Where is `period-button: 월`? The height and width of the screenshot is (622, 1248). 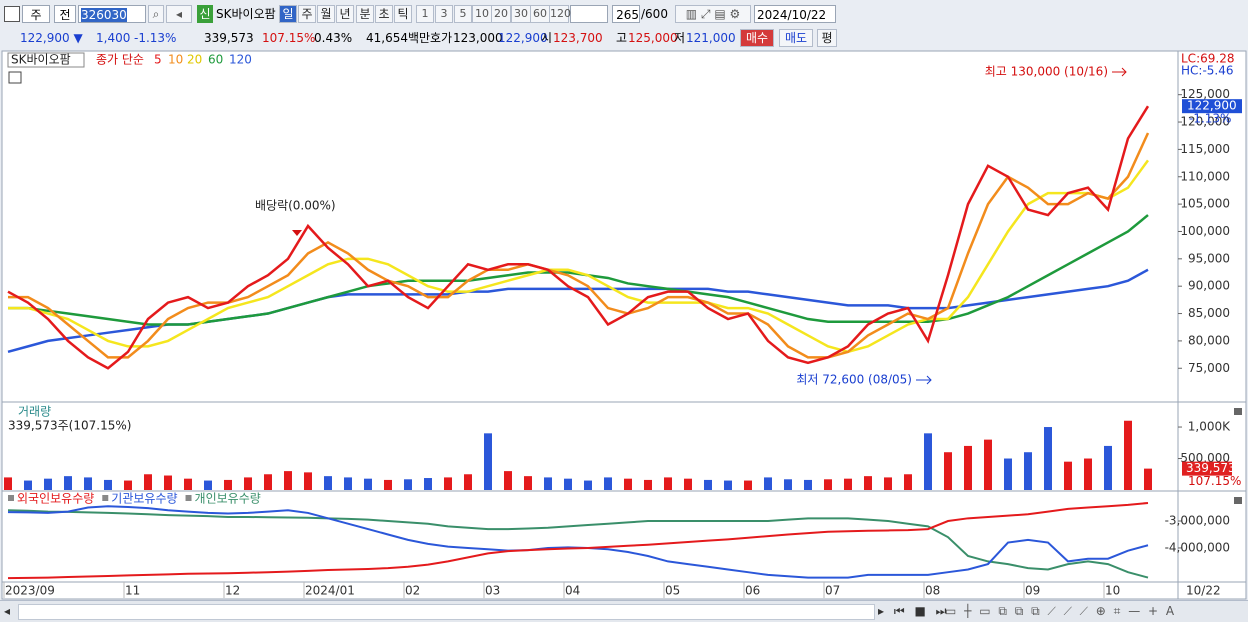 period-button: 월 is located at coordinates (326, 14).